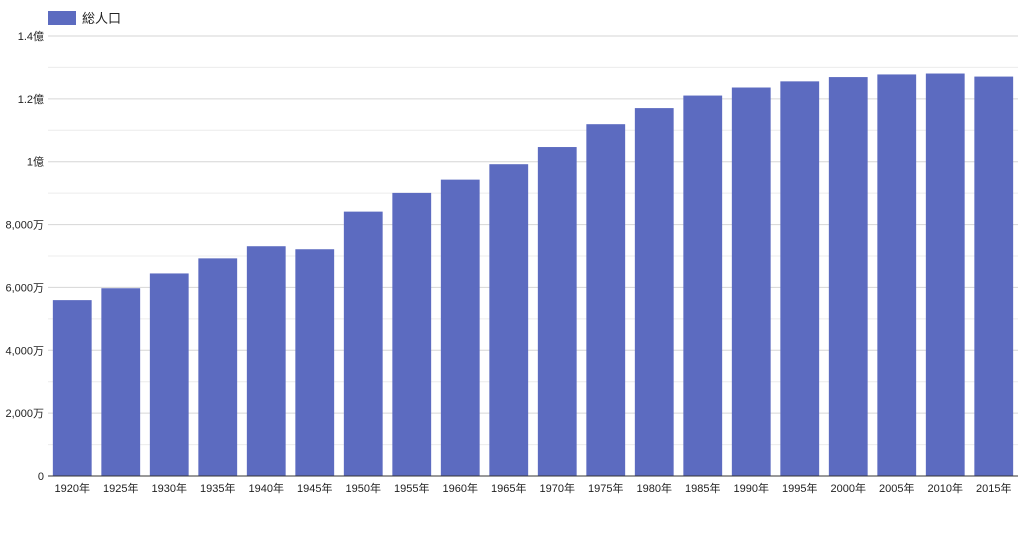 This screenshot has width=1024, height=544. What do you see at coordinates (799, 488) in the screenshot?
I see `x-tick-label: 1995年` at bounding box center [799, 488].